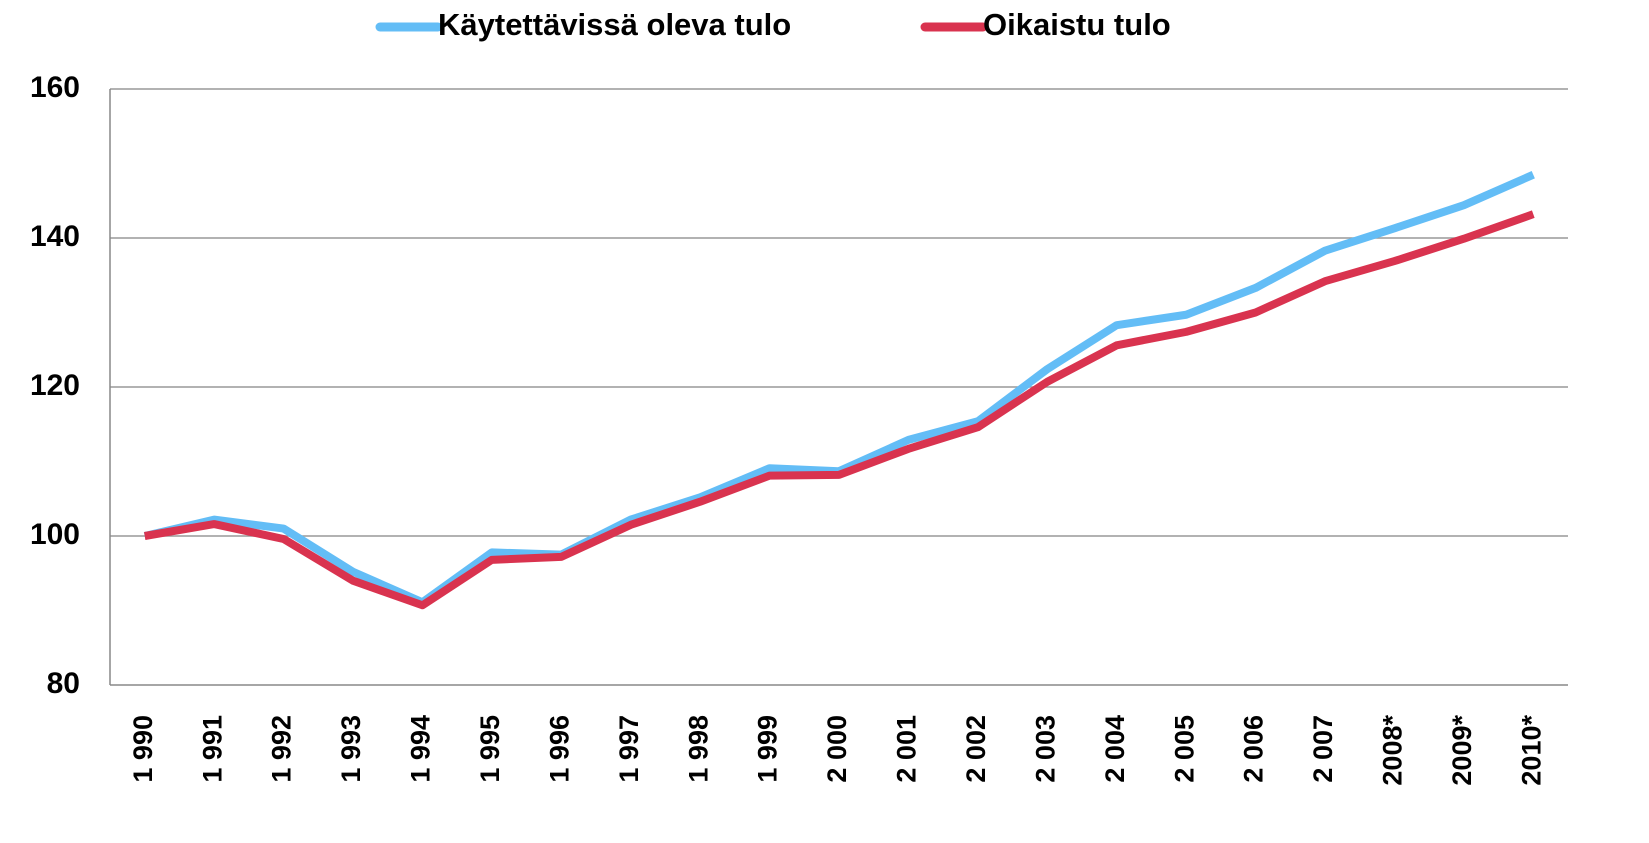  I want to click on x-tick-label: 1 990, so click(143, 749).